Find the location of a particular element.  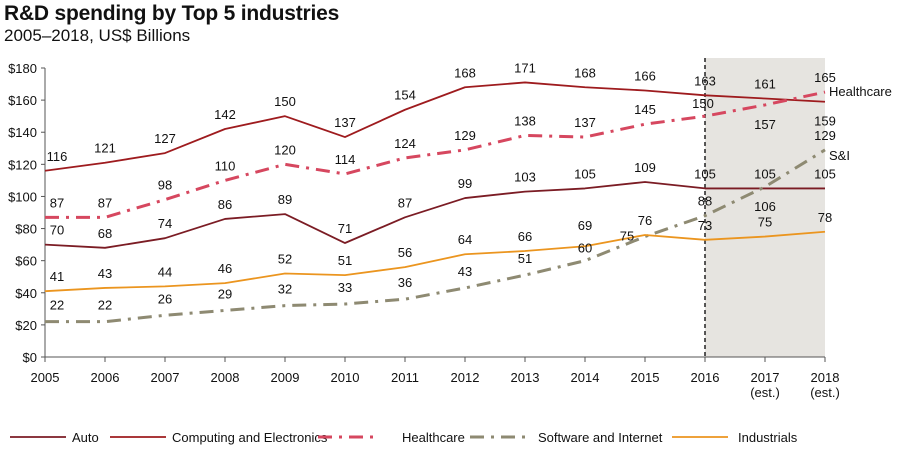

data-label-software-and-internet: 33 is located at coordinates (345, 287).